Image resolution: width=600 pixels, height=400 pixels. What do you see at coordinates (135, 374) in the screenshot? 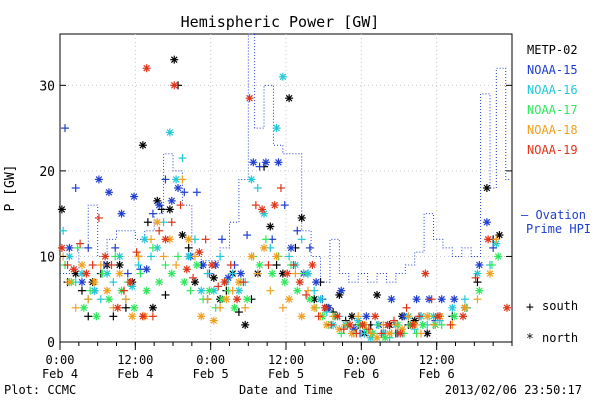
I see `x-tick-label-date: Feb 4` at bounding box center [135, 374].